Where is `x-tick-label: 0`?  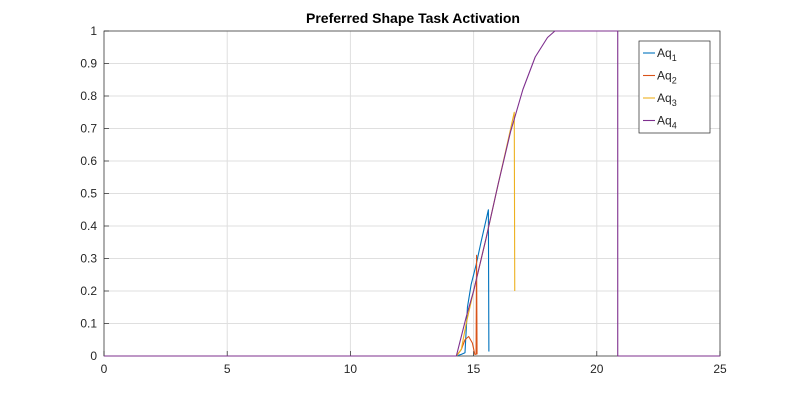 x-tick-label: 0 is located at coordinates (104, 369).